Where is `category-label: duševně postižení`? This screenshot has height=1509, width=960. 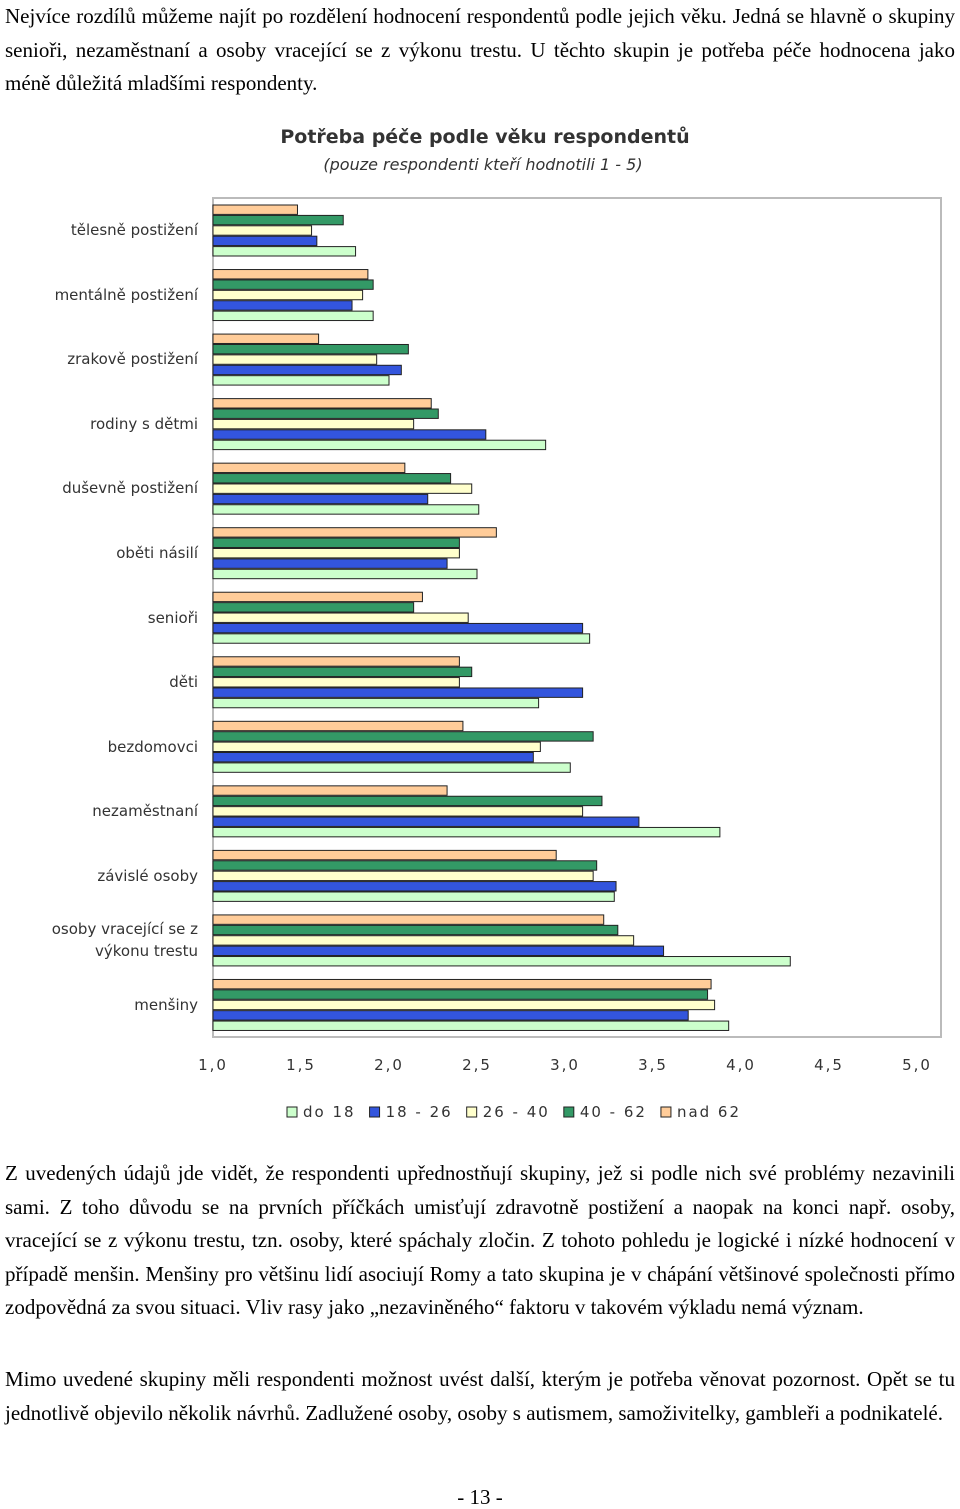 category-label: duševně postižení is located at coordinates (130, 488).